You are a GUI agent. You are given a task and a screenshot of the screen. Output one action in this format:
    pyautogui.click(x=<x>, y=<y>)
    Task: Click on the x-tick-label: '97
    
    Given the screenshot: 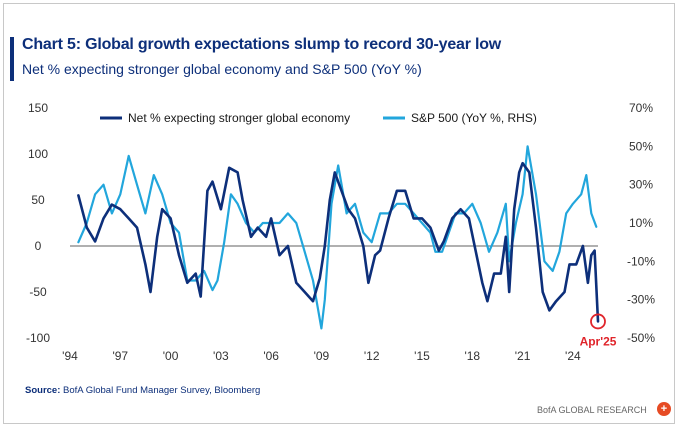 What is the action you would take?
    pyautogui.click(x=120, y=356)
    